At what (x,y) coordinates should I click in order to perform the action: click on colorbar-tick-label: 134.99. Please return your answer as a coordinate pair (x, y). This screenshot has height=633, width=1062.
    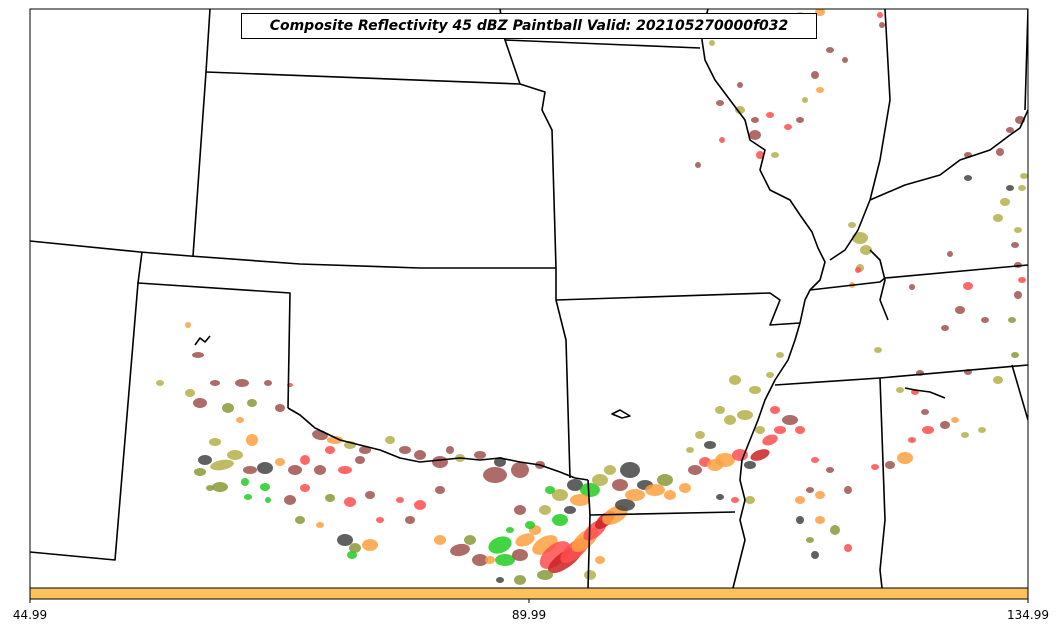
    Looking at the image, I should click on (1028, 615).